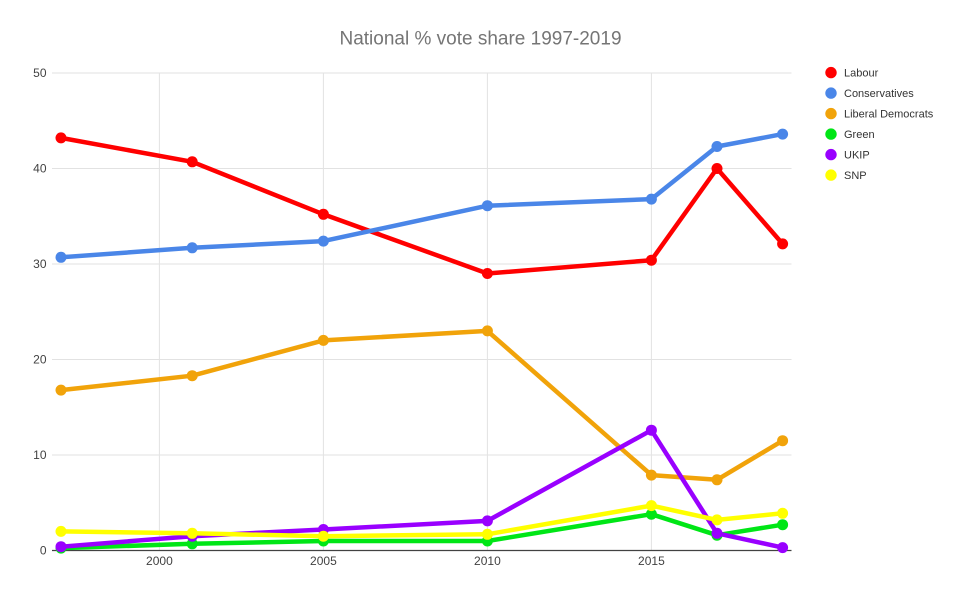  What do you see at coordinates (859, 135) in the screenshot?
I see `svg-text: Green` at bounding box center [859, 135].